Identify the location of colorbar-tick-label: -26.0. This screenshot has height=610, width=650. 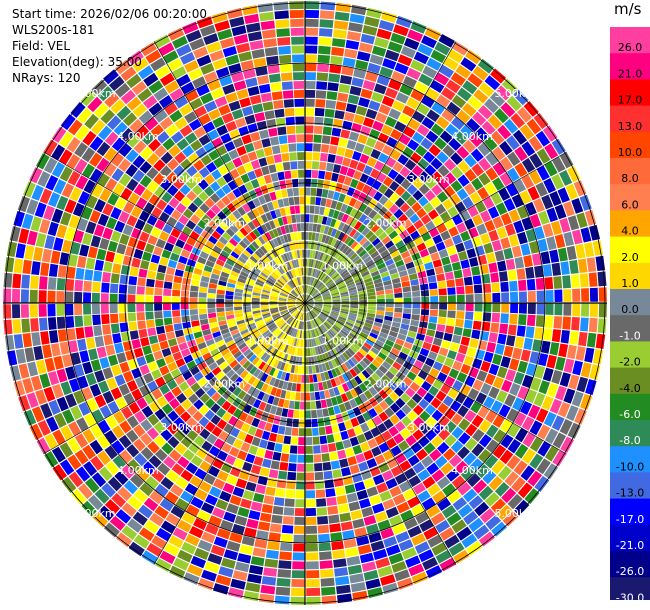
(630, 571).